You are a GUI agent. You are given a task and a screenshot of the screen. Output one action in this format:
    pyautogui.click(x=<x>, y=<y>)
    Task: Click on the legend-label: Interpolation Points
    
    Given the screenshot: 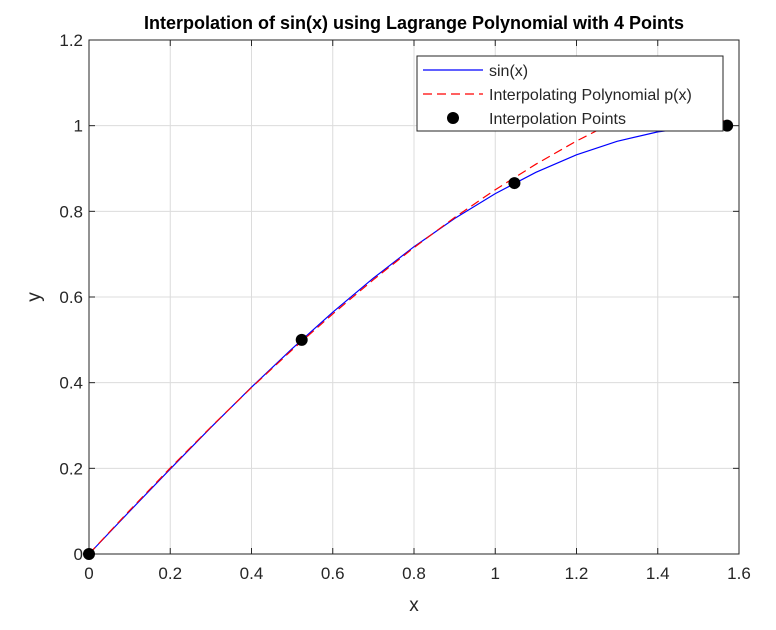 What is the action you would take?
    pyautogui.click(x=557, y=119)
    